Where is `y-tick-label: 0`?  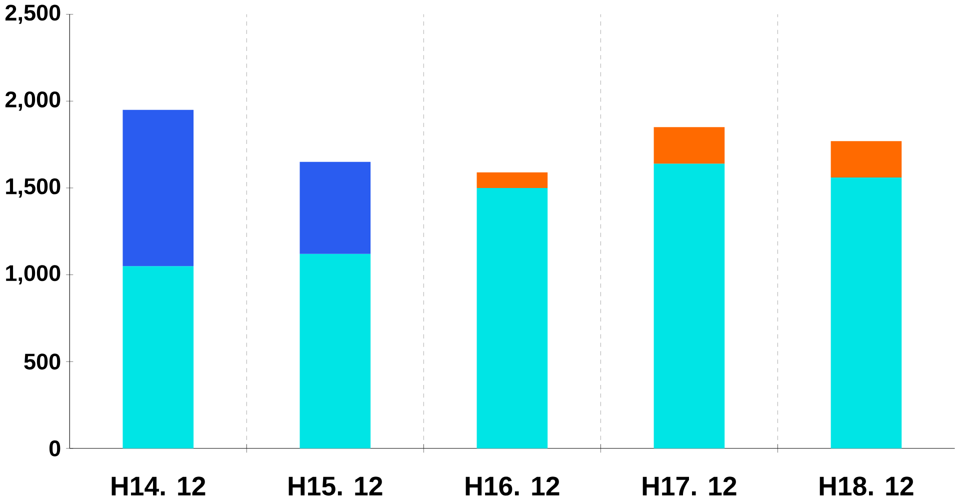
y-tick-label: 0 is located at coordinates (54, 448).